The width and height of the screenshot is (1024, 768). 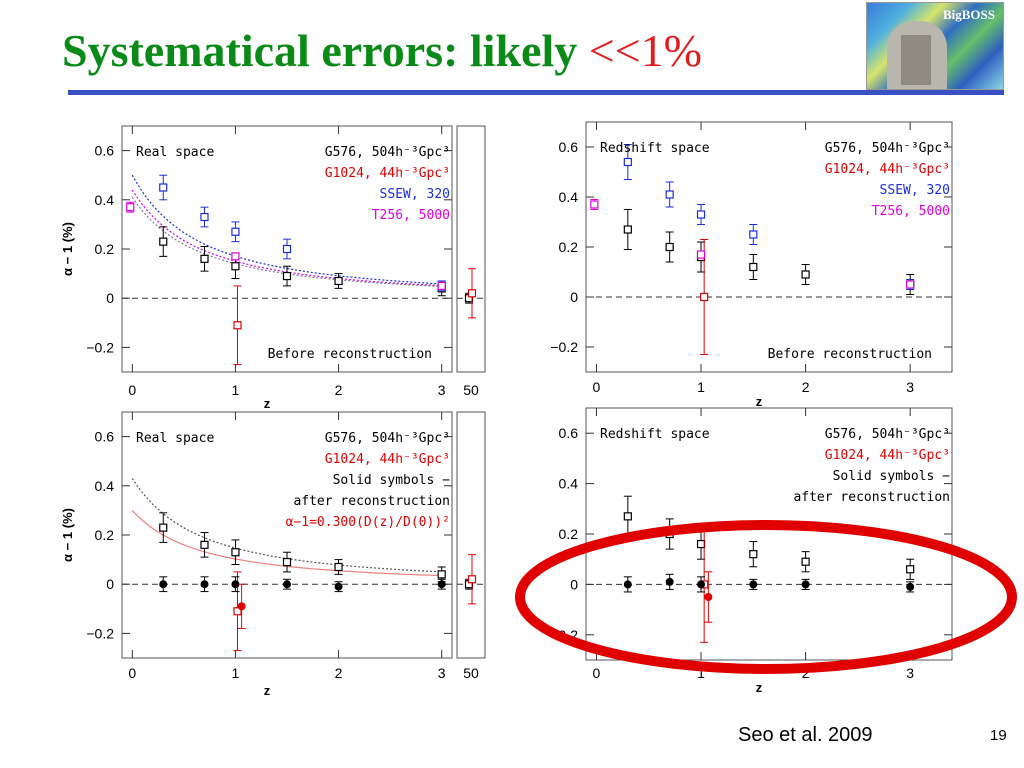 What do you see at coordinates (368, 522) in the screenshot?
I see `legend-entry: α−1=0.300(D(z)/D(0))²` at bounding box center [368, 522].